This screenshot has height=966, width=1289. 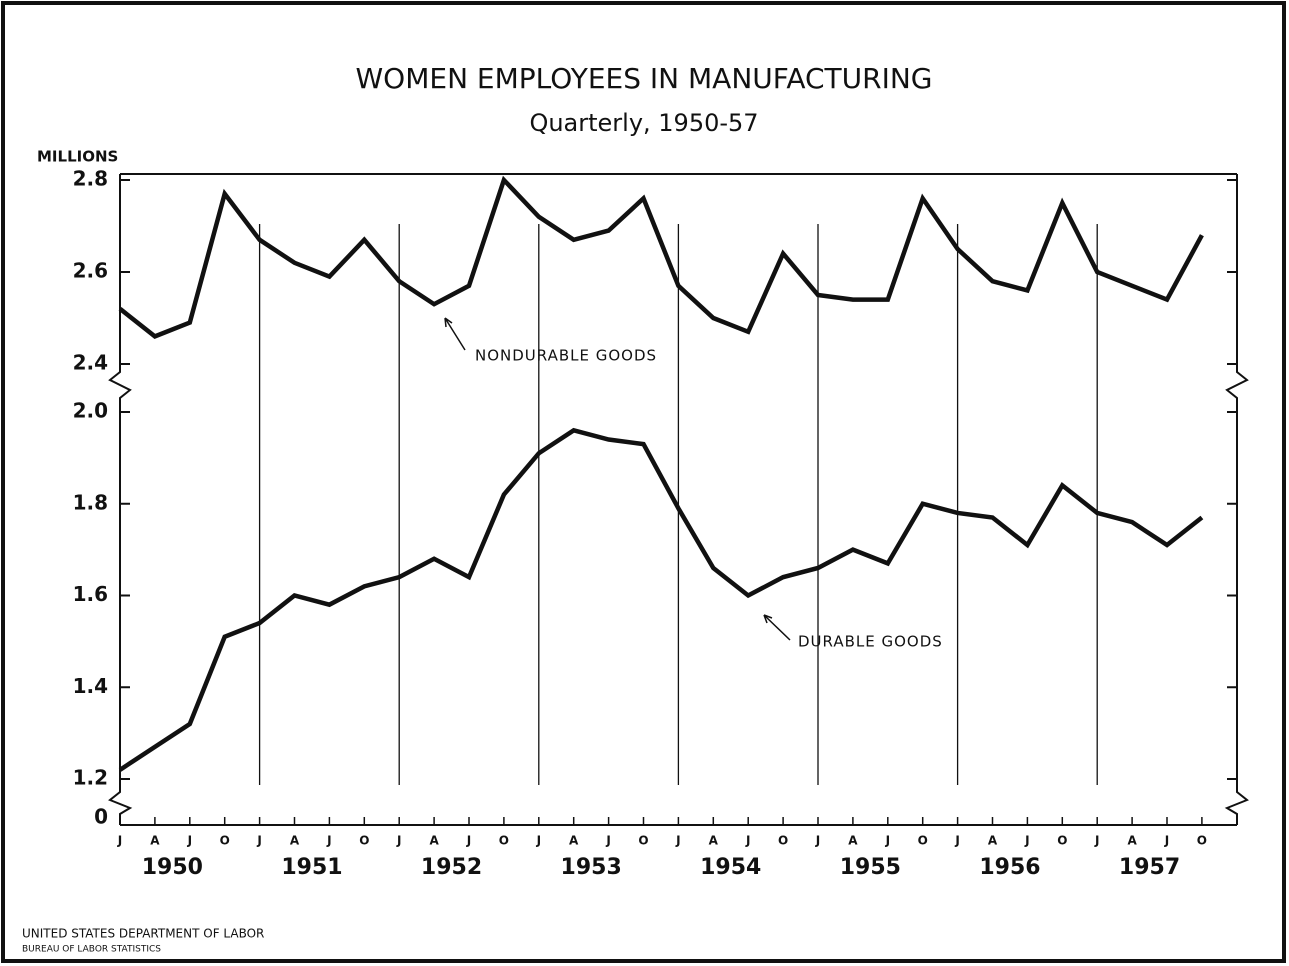 I want to click on y-axis-label: MILLIONS, so click(x=77, y=157).